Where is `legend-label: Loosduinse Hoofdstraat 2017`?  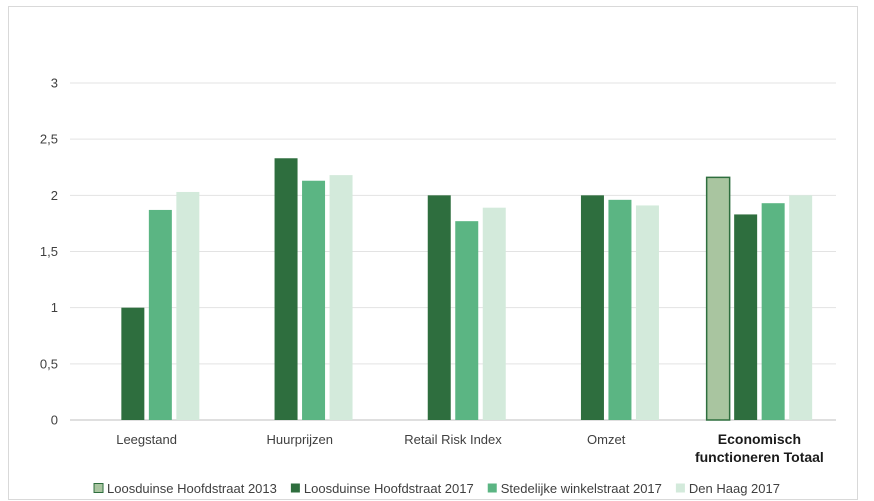 legend-label: Loosduinse Hoofdstraat 2017 is located at coordinates (389, 488).